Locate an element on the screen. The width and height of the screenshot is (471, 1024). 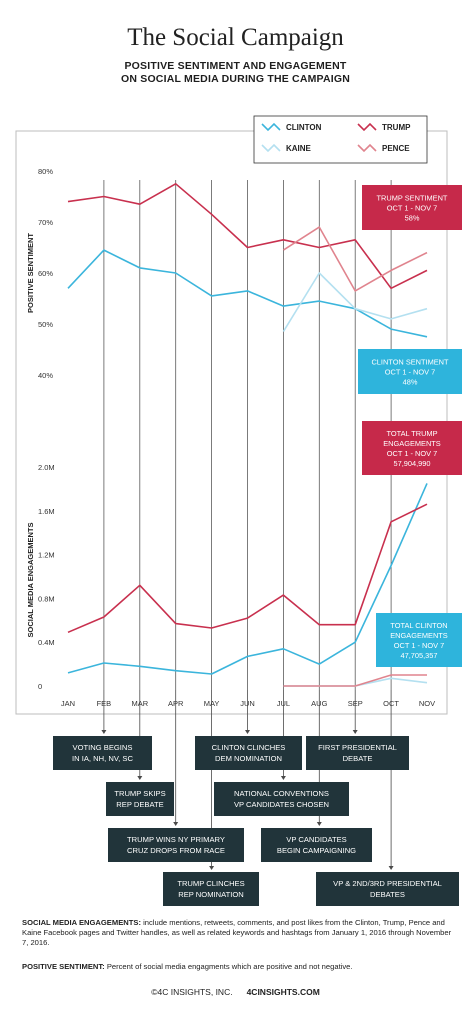
event-text: FIRST PRESIDENTIAL is located at coordinates (357, 747).